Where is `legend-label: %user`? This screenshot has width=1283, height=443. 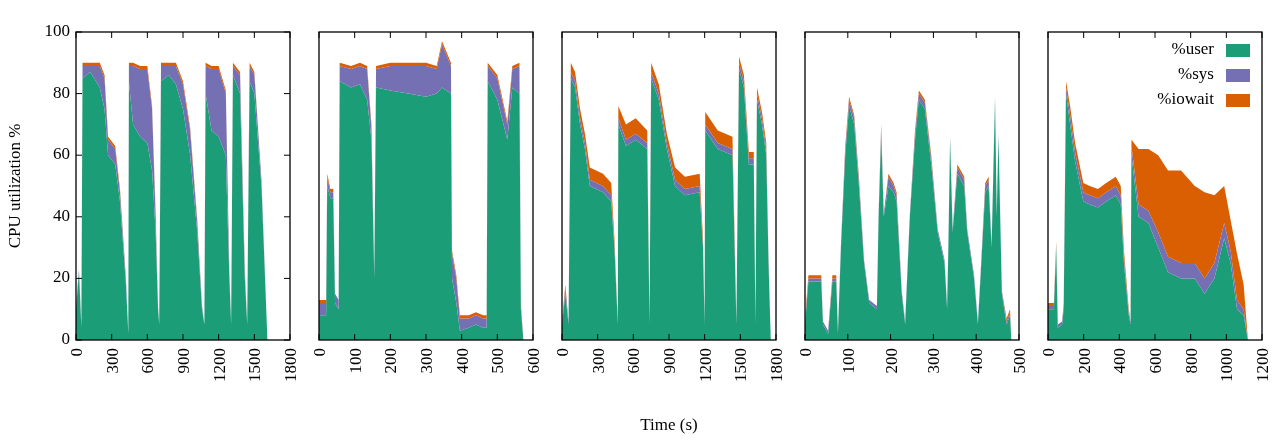
legend-label: %user is located at coordinates (1193, 48).